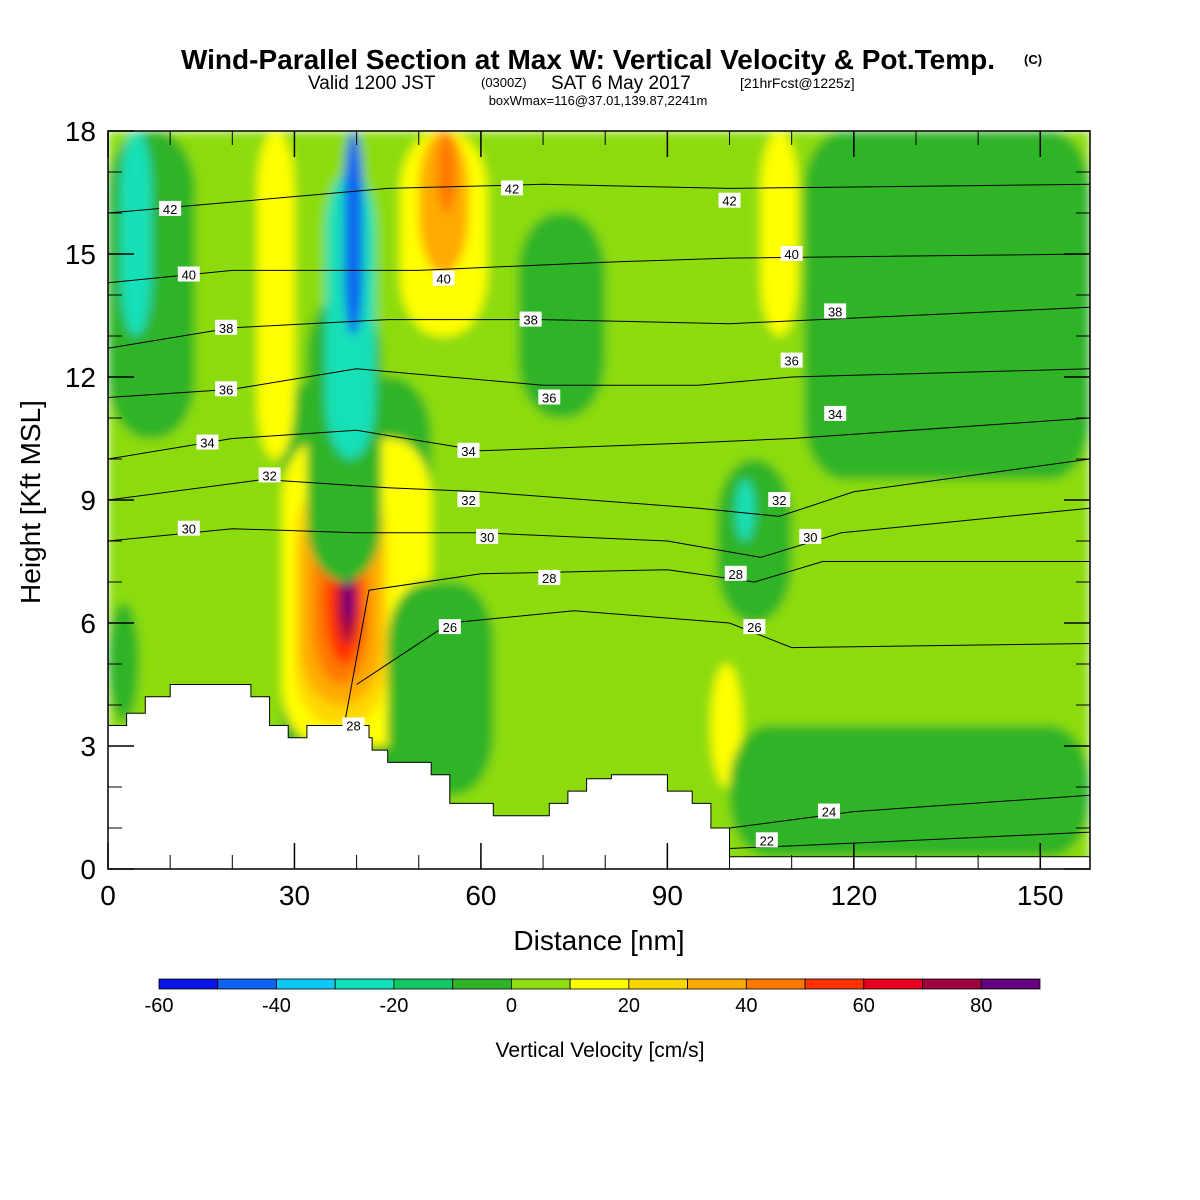 This screenshot has height=1200, width=1200. What do you see at coordinates (598, 940) in the screenshot?
I see `x-axis-label: Distance [nm]` at bounding box center [598, 940].